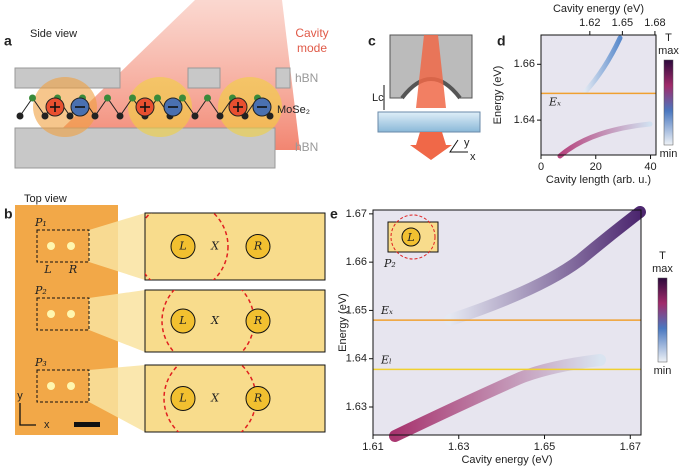 This screenshot has height=466, width=685. What do you see at coordinates (501, 41) in the screenshot?
I see `panel-letter: d` at bounding box center [501, 41].